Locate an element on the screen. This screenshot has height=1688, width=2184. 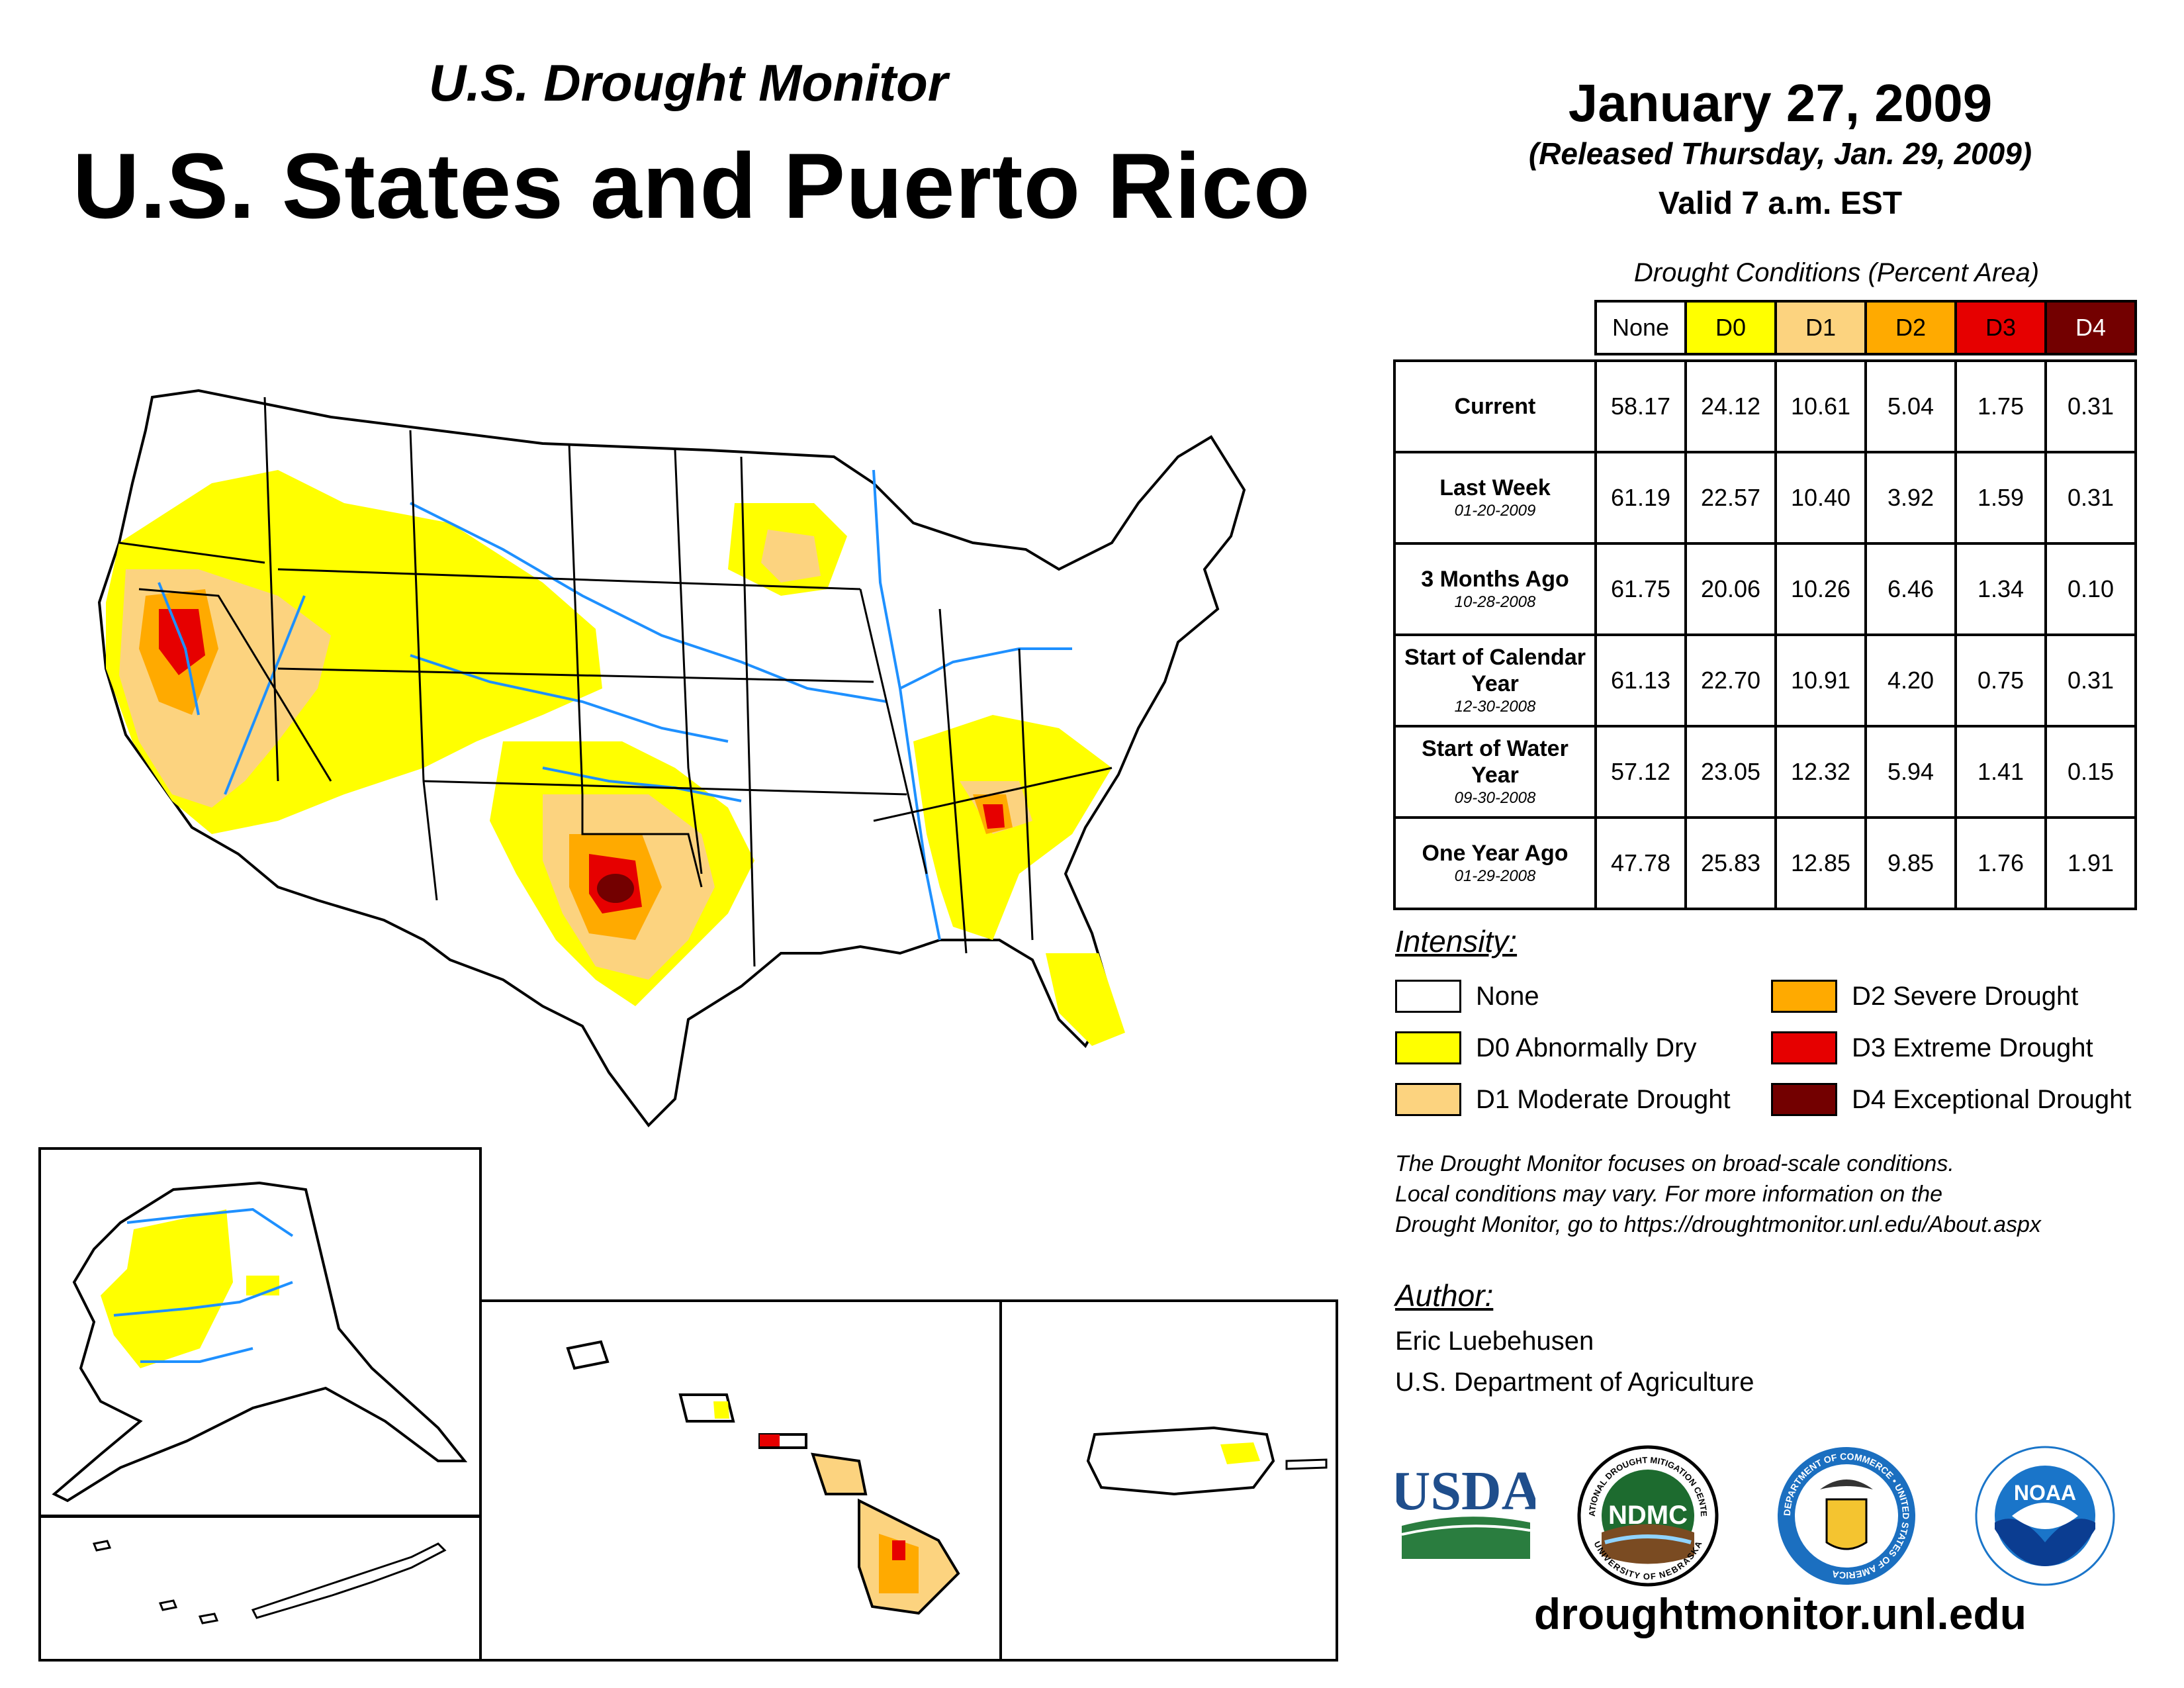
legend-label: D0 Abnormally Dry is located at coordinates (1587, 1047).